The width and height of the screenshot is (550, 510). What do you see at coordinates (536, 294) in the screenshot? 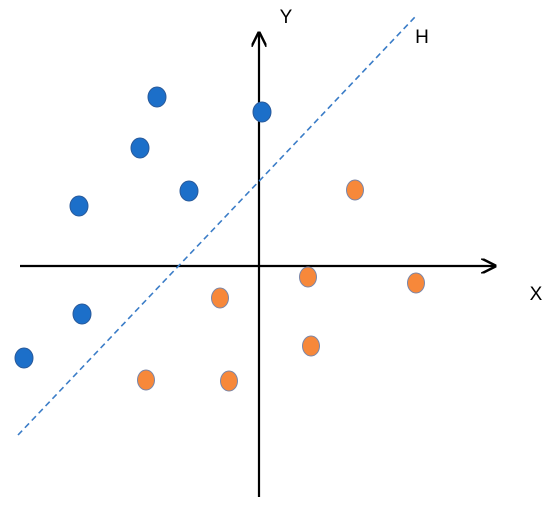
I see `x-axis-label: X` at bounding box center [536, 294].